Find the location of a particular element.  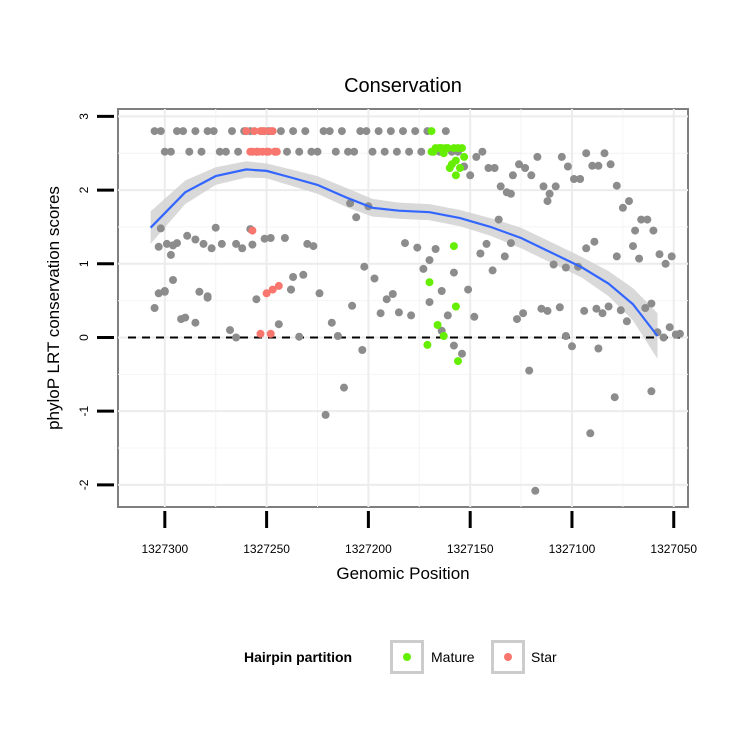

legend-swatch-mature is located at coordinates (407, 657).